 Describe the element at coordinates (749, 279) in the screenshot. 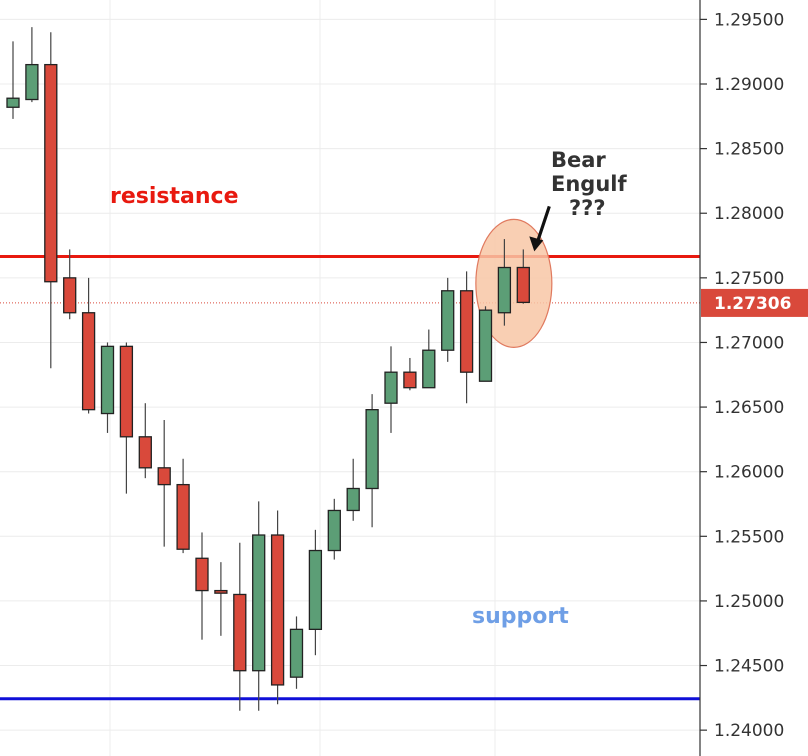

I see `price-tick-label: 1.27500` at that location.